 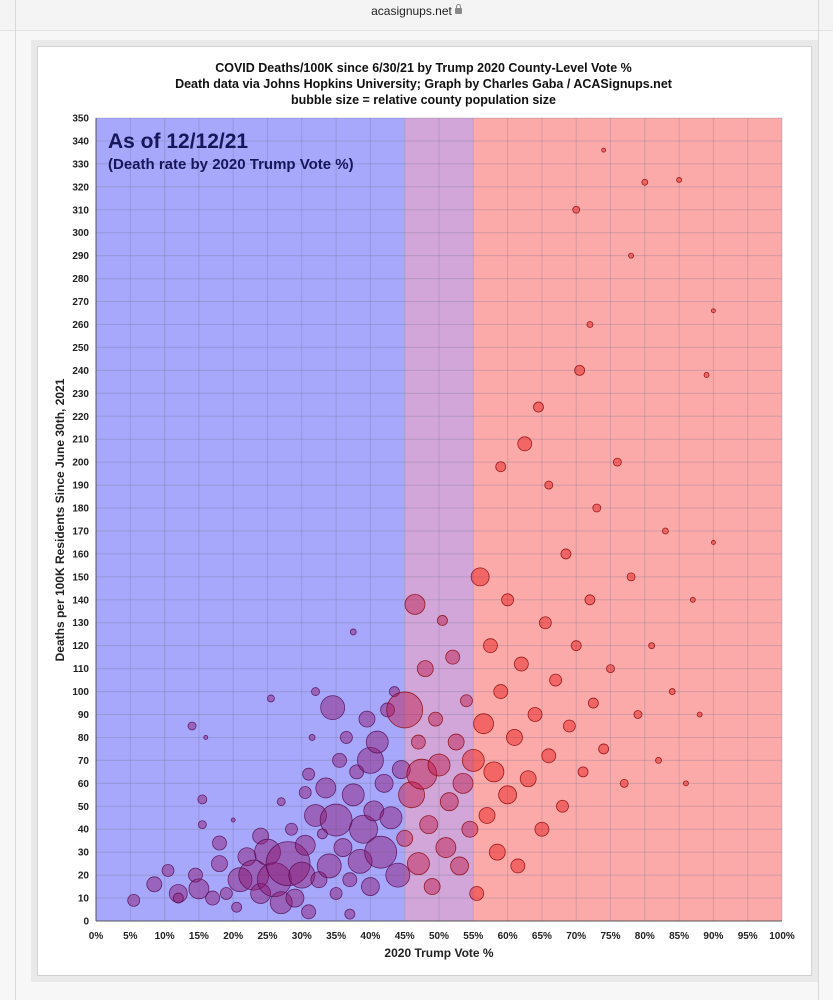 What do you see at coordinates (302, 936) in the screenshot?
I see `x-tick-label: 30%` at bounding box center [302, 936].